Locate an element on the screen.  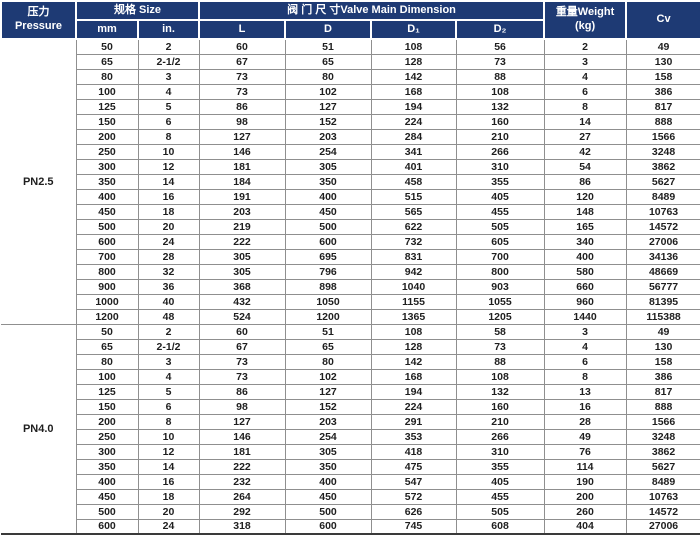
cell-D1: 142 is located at coordinates (414, 77).